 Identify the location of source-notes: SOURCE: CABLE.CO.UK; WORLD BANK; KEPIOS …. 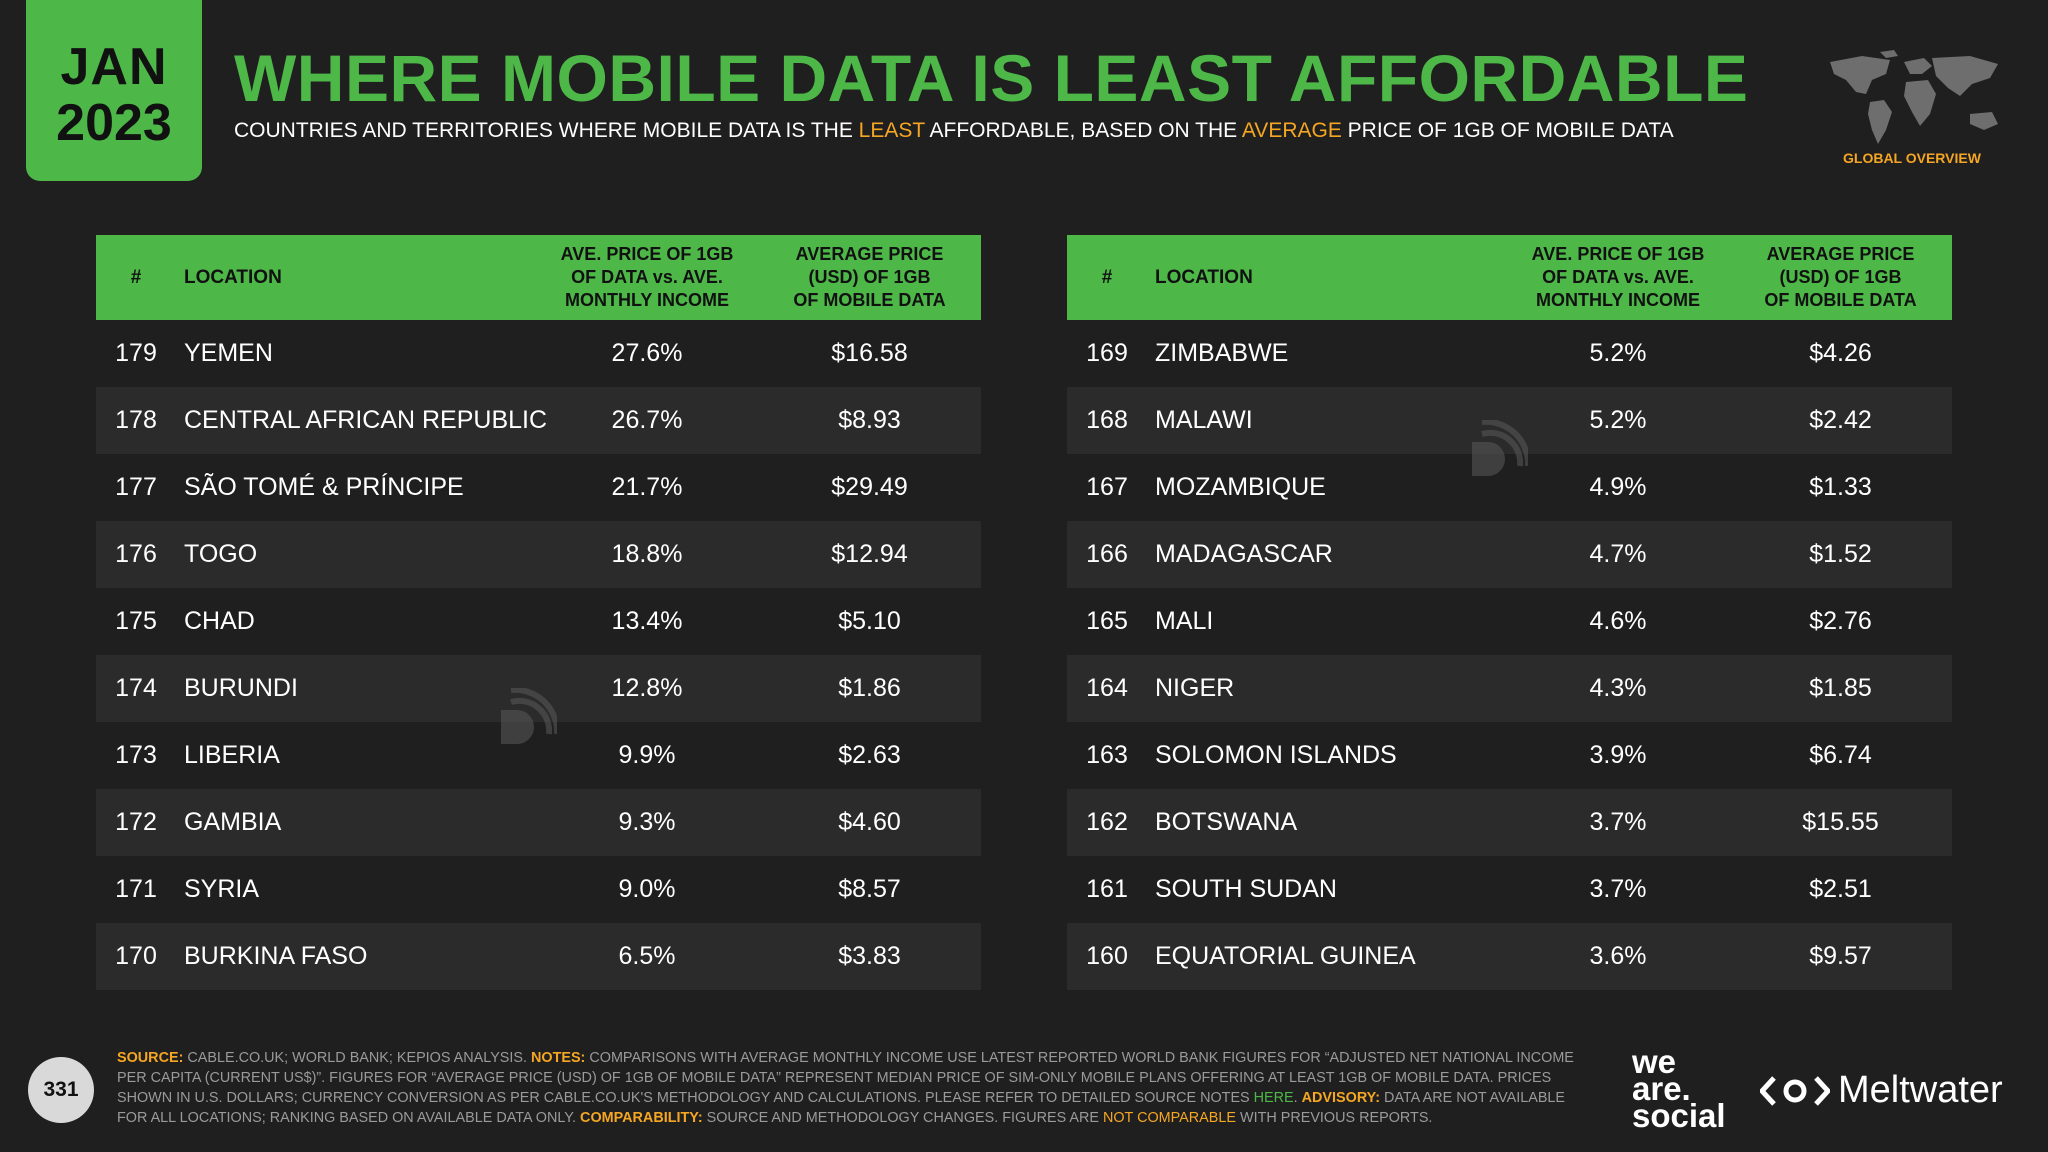
(845, 1088).